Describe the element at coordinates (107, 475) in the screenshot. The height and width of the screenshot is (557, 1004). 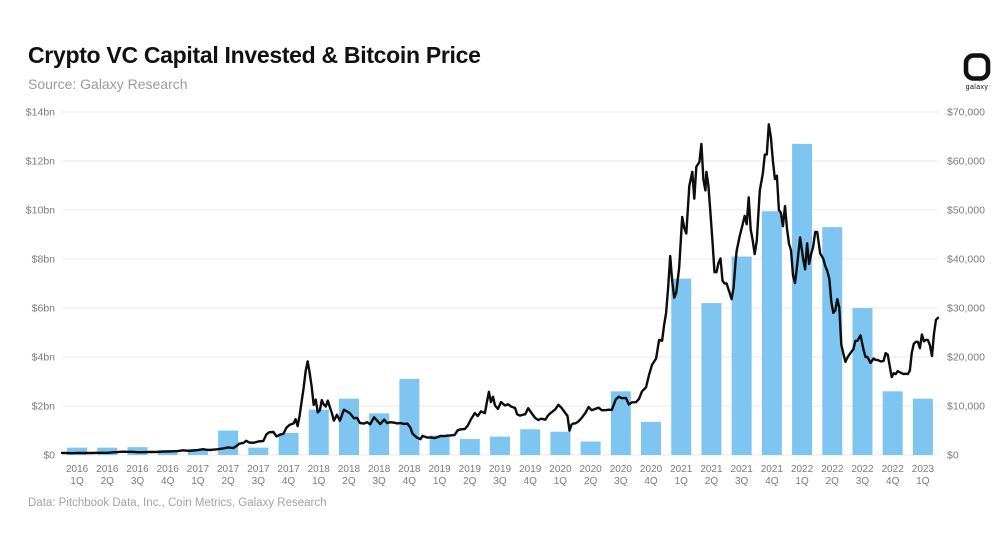
I see `x-axis-label: 2016 2Q` at that location.